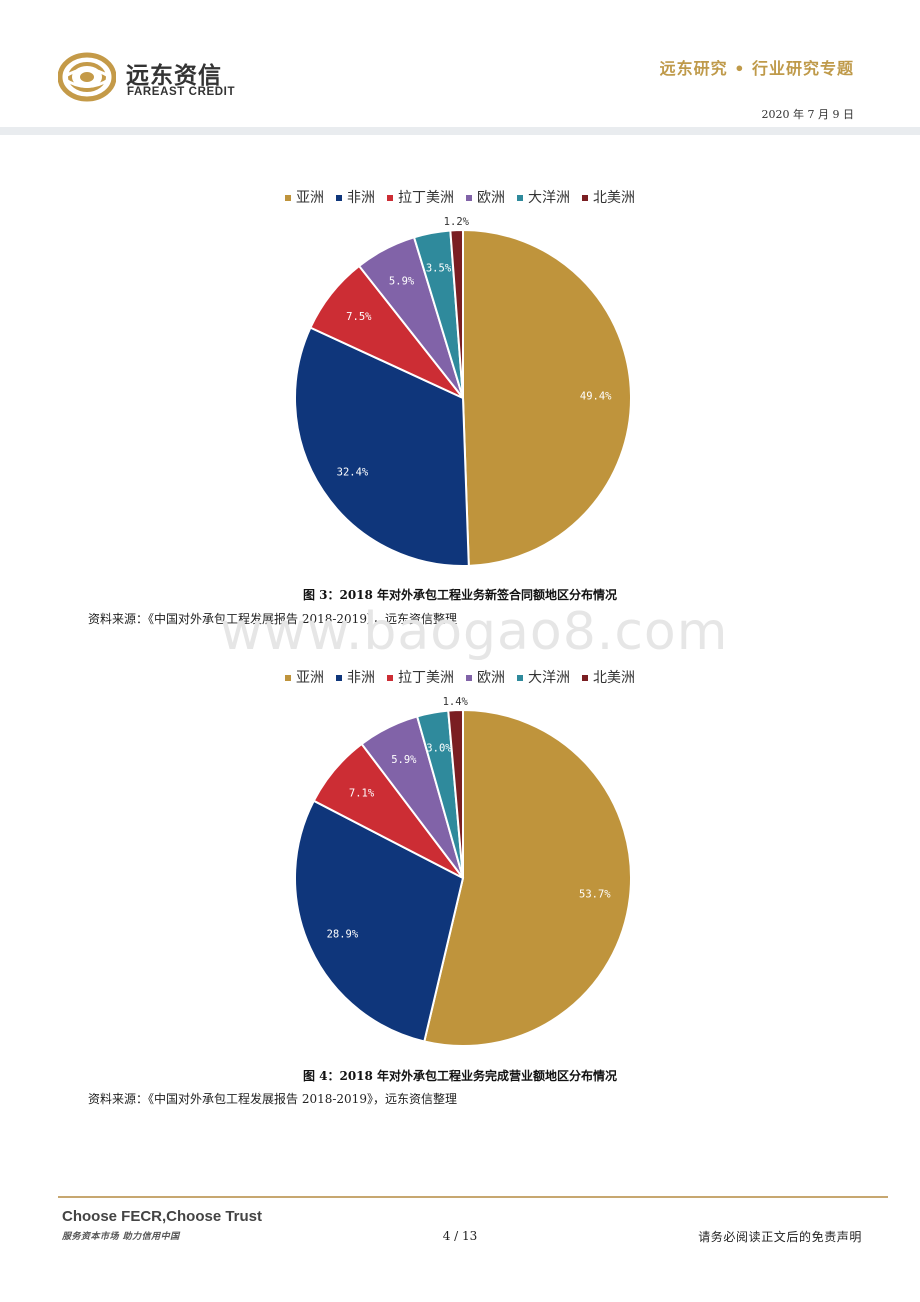 This screenshot has width=920, height=1302. What do you see at coordinates (343, 934) in the screenshot?
I see `pie-data-label: 28.9%` at bounding box center [343, 934].